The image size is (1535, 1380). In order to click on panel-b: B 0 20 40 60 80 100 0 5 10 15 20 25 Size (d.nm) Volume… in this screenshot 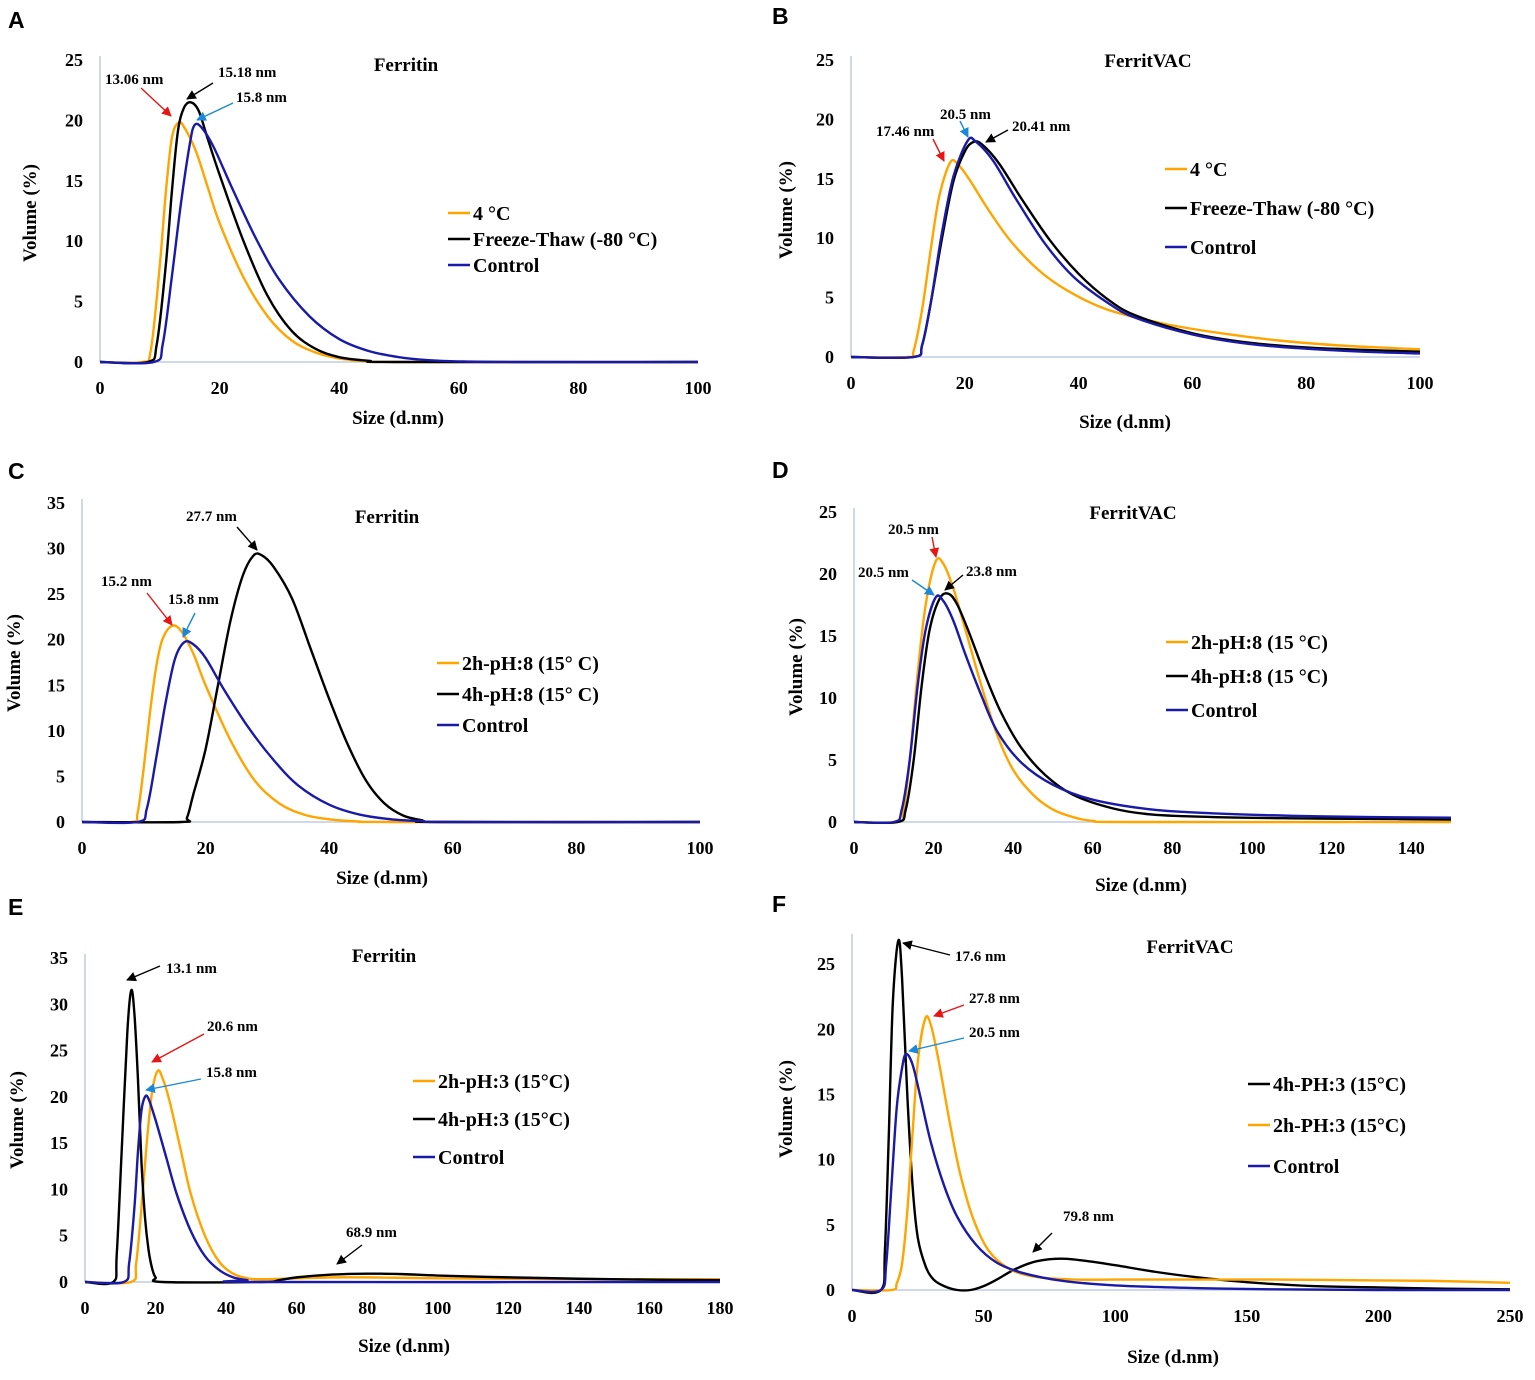, I will do `click(1103, 218)`.